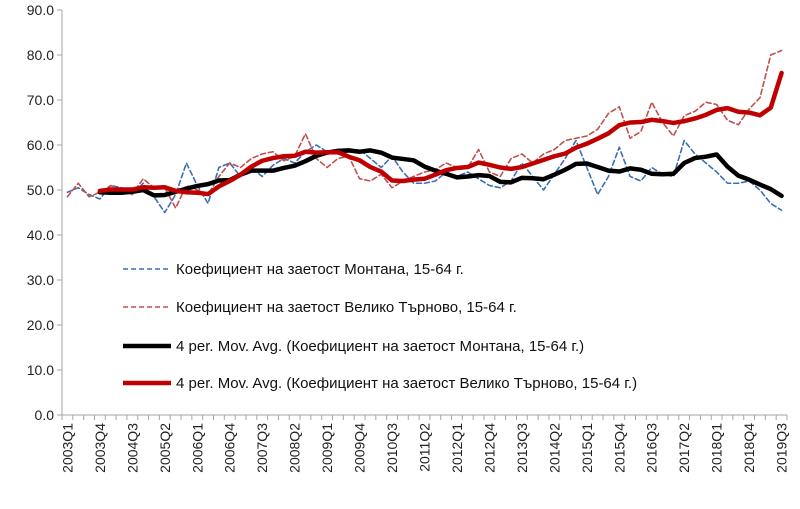  Describe the element at coordinates (489, 448) in the screenshot. I see `x-tick-label: 2012Q4` at that location.